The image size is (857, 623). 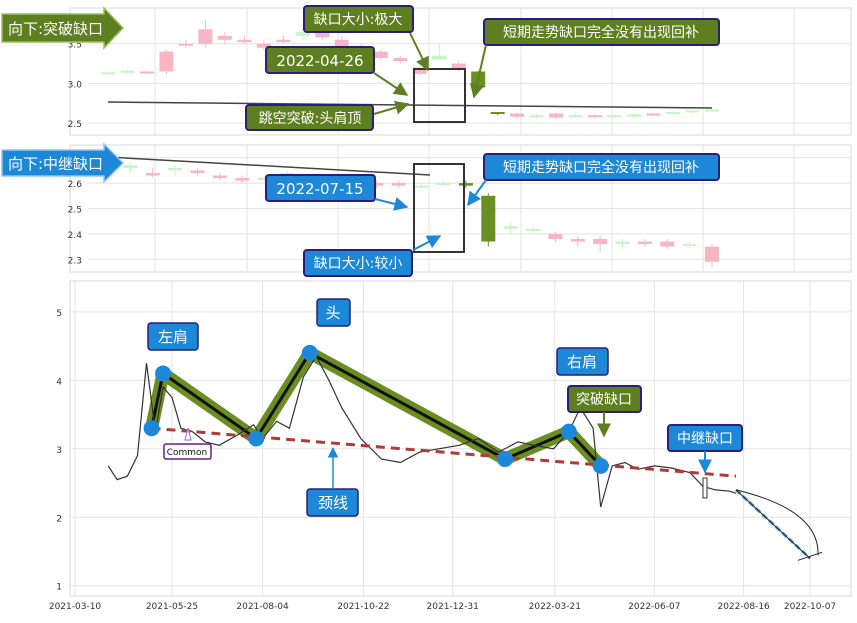 I want to click on middle-direction-arrow: 向下:中继缺口, so click(x=63, y=163).